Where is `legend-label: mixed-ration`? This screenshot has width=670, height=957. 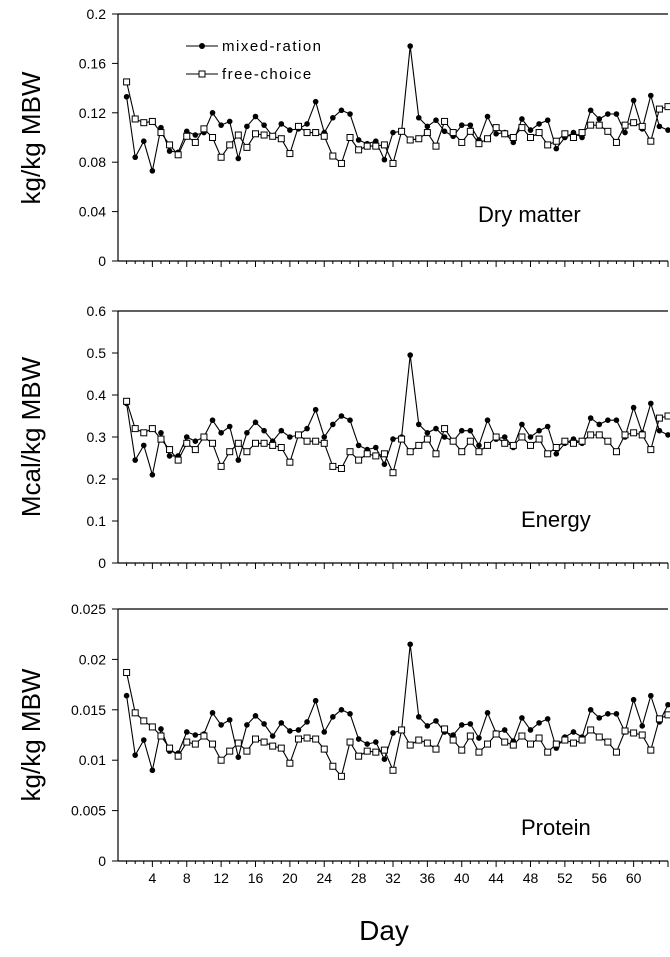 legend-label: mixed-ration is located at coordinates (272, 46).